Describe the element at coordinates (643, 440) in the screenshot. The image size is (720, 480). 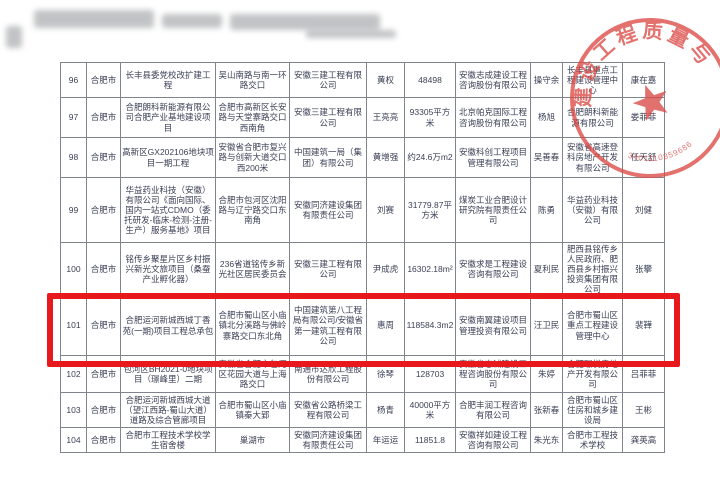
I see `cell-owner-contact: 龚英高` at that location.